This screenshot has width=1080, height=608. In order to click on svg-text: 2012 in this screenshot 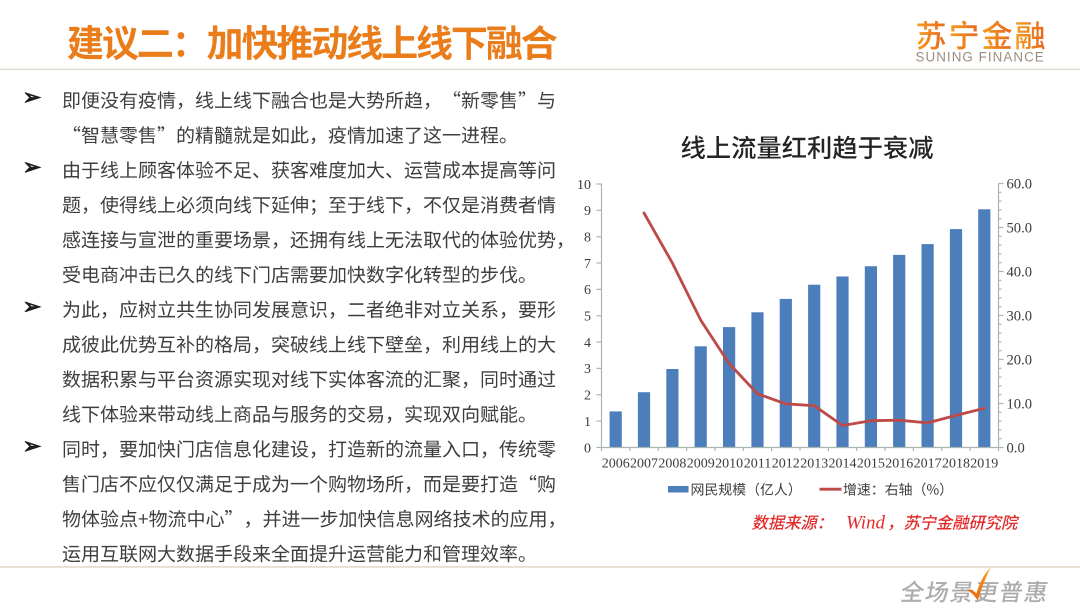, I will do `click(786, 464)`.